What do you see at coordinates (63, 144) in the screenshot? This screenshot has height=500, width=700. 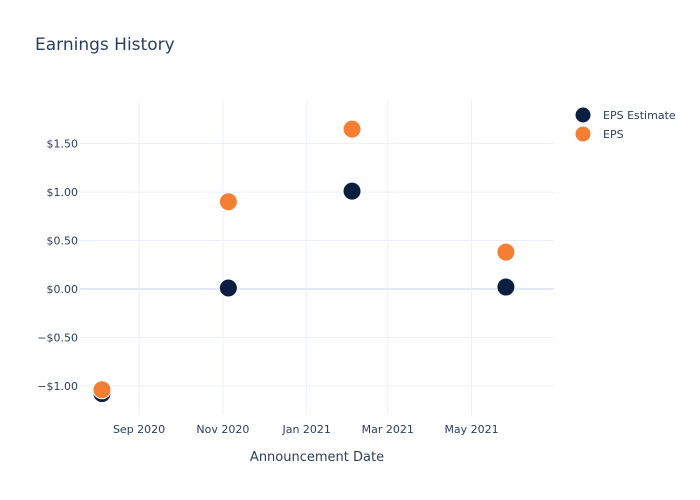 I see `y-tick-label: $1.50` at bounding box center [63, 144].